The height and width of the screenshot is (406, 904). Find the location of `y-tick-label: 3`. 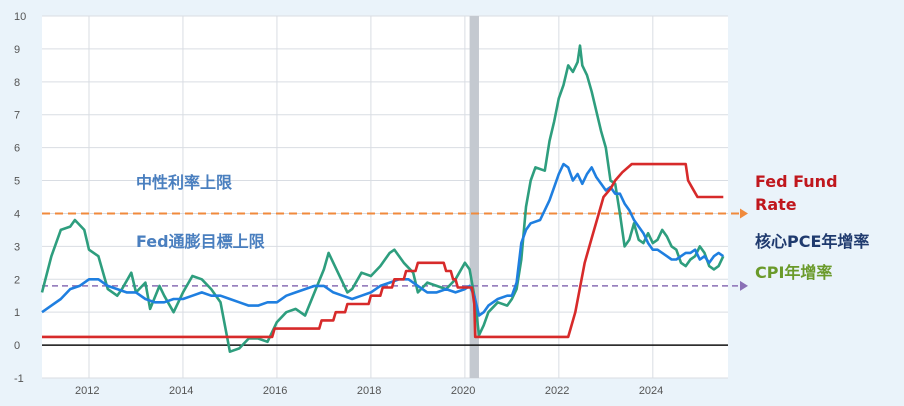

y-tick-label: 3 is located at coordinates (17, 247).